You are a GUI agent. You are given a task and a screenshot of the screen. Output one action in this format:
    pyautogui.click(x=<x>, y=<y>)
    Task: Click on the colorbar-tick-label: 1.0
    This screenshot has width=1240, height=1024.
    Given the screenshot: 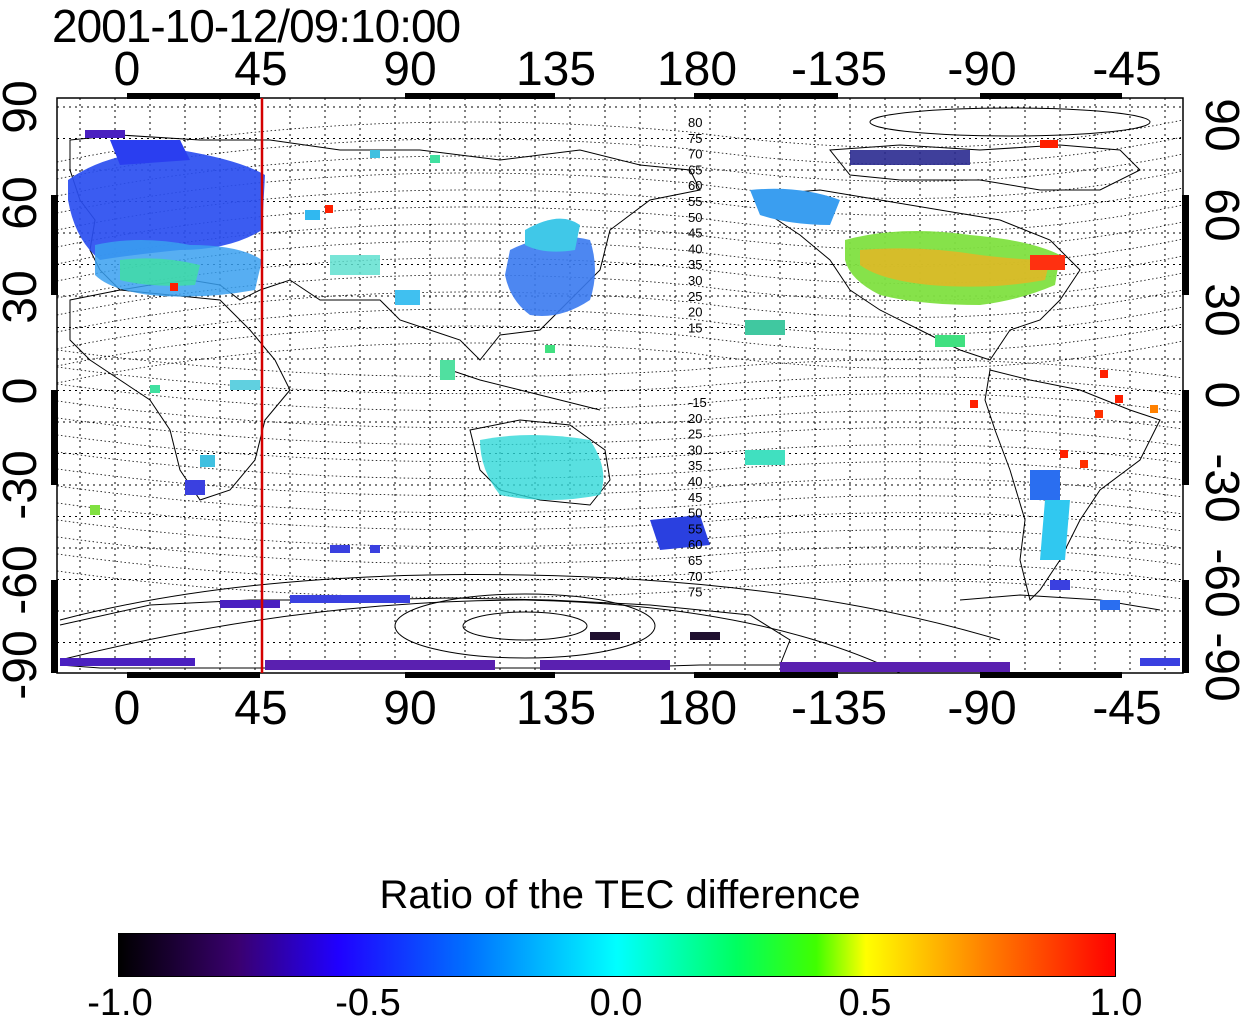 What is the action you would take?
    pyautogui.click(x=1116, y=1003)
    